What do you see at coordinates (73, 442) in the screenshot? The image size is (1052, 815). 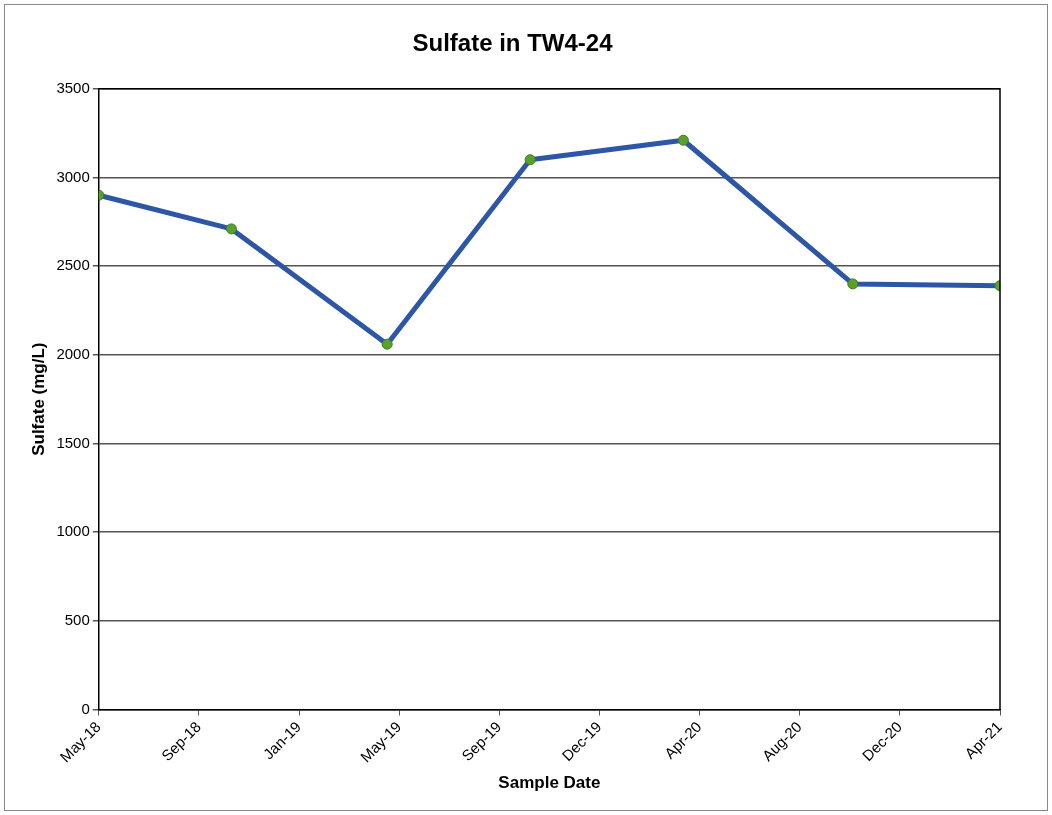 I see `y-tick-label: 1500` at bounding box center [73, 442].